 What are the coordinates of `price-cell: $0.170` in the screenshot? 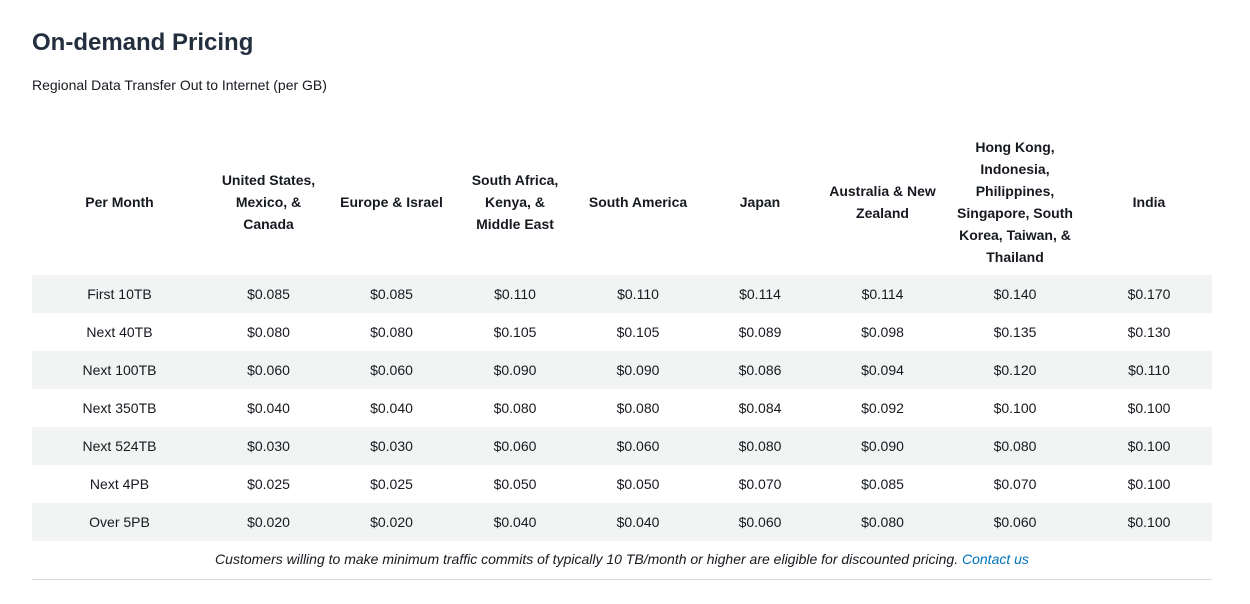 It's located at (1149, 294).